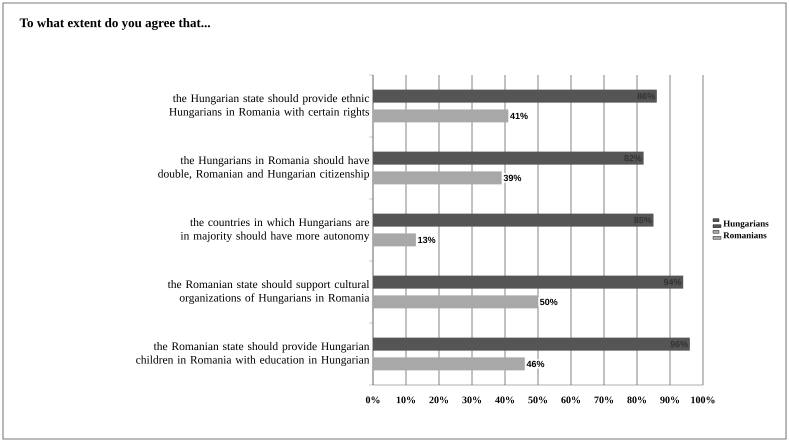  Describe the element at coordinates (373, 400) in the screenshot. I see `x-tick-label: 0%` at that location.